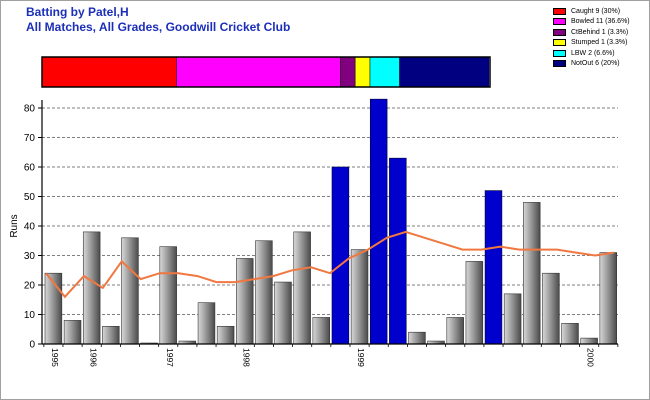 The width and height of the screenshot is (650, 400). What do you see at coordinates (595, 64) in the screenshot?
I see `legend-label: NotOut 6 (20%)` at bounding box center [595, 64].